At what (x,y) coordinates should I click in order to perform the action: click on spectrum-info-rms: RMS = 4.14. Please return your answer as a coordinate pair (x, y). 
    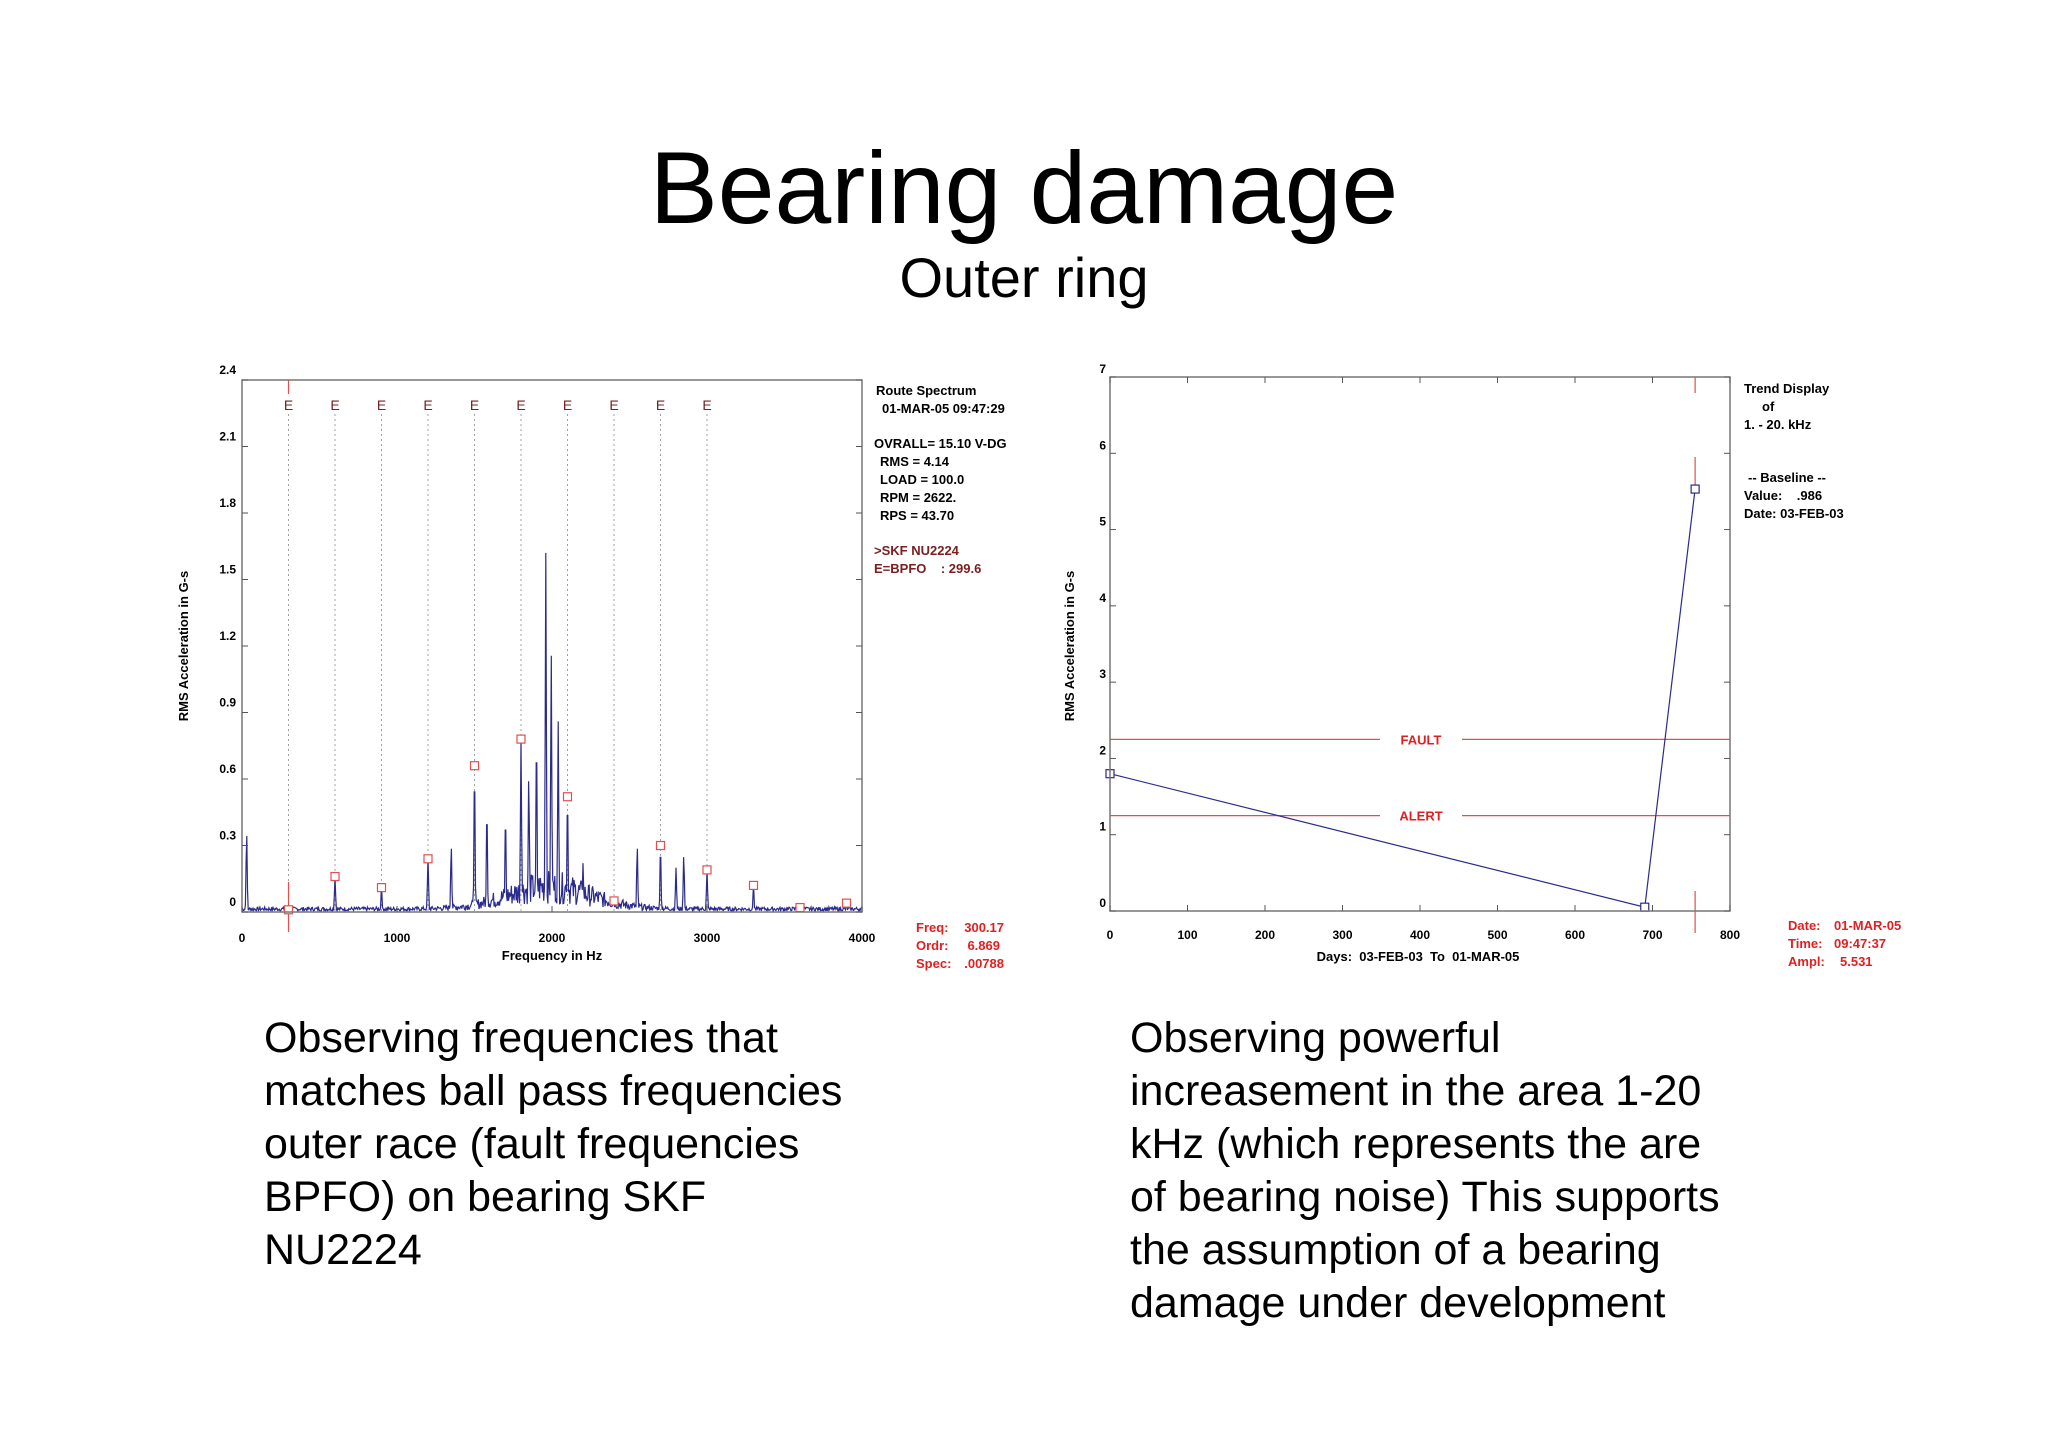
    Looking at the image, I should click on (915, 461).